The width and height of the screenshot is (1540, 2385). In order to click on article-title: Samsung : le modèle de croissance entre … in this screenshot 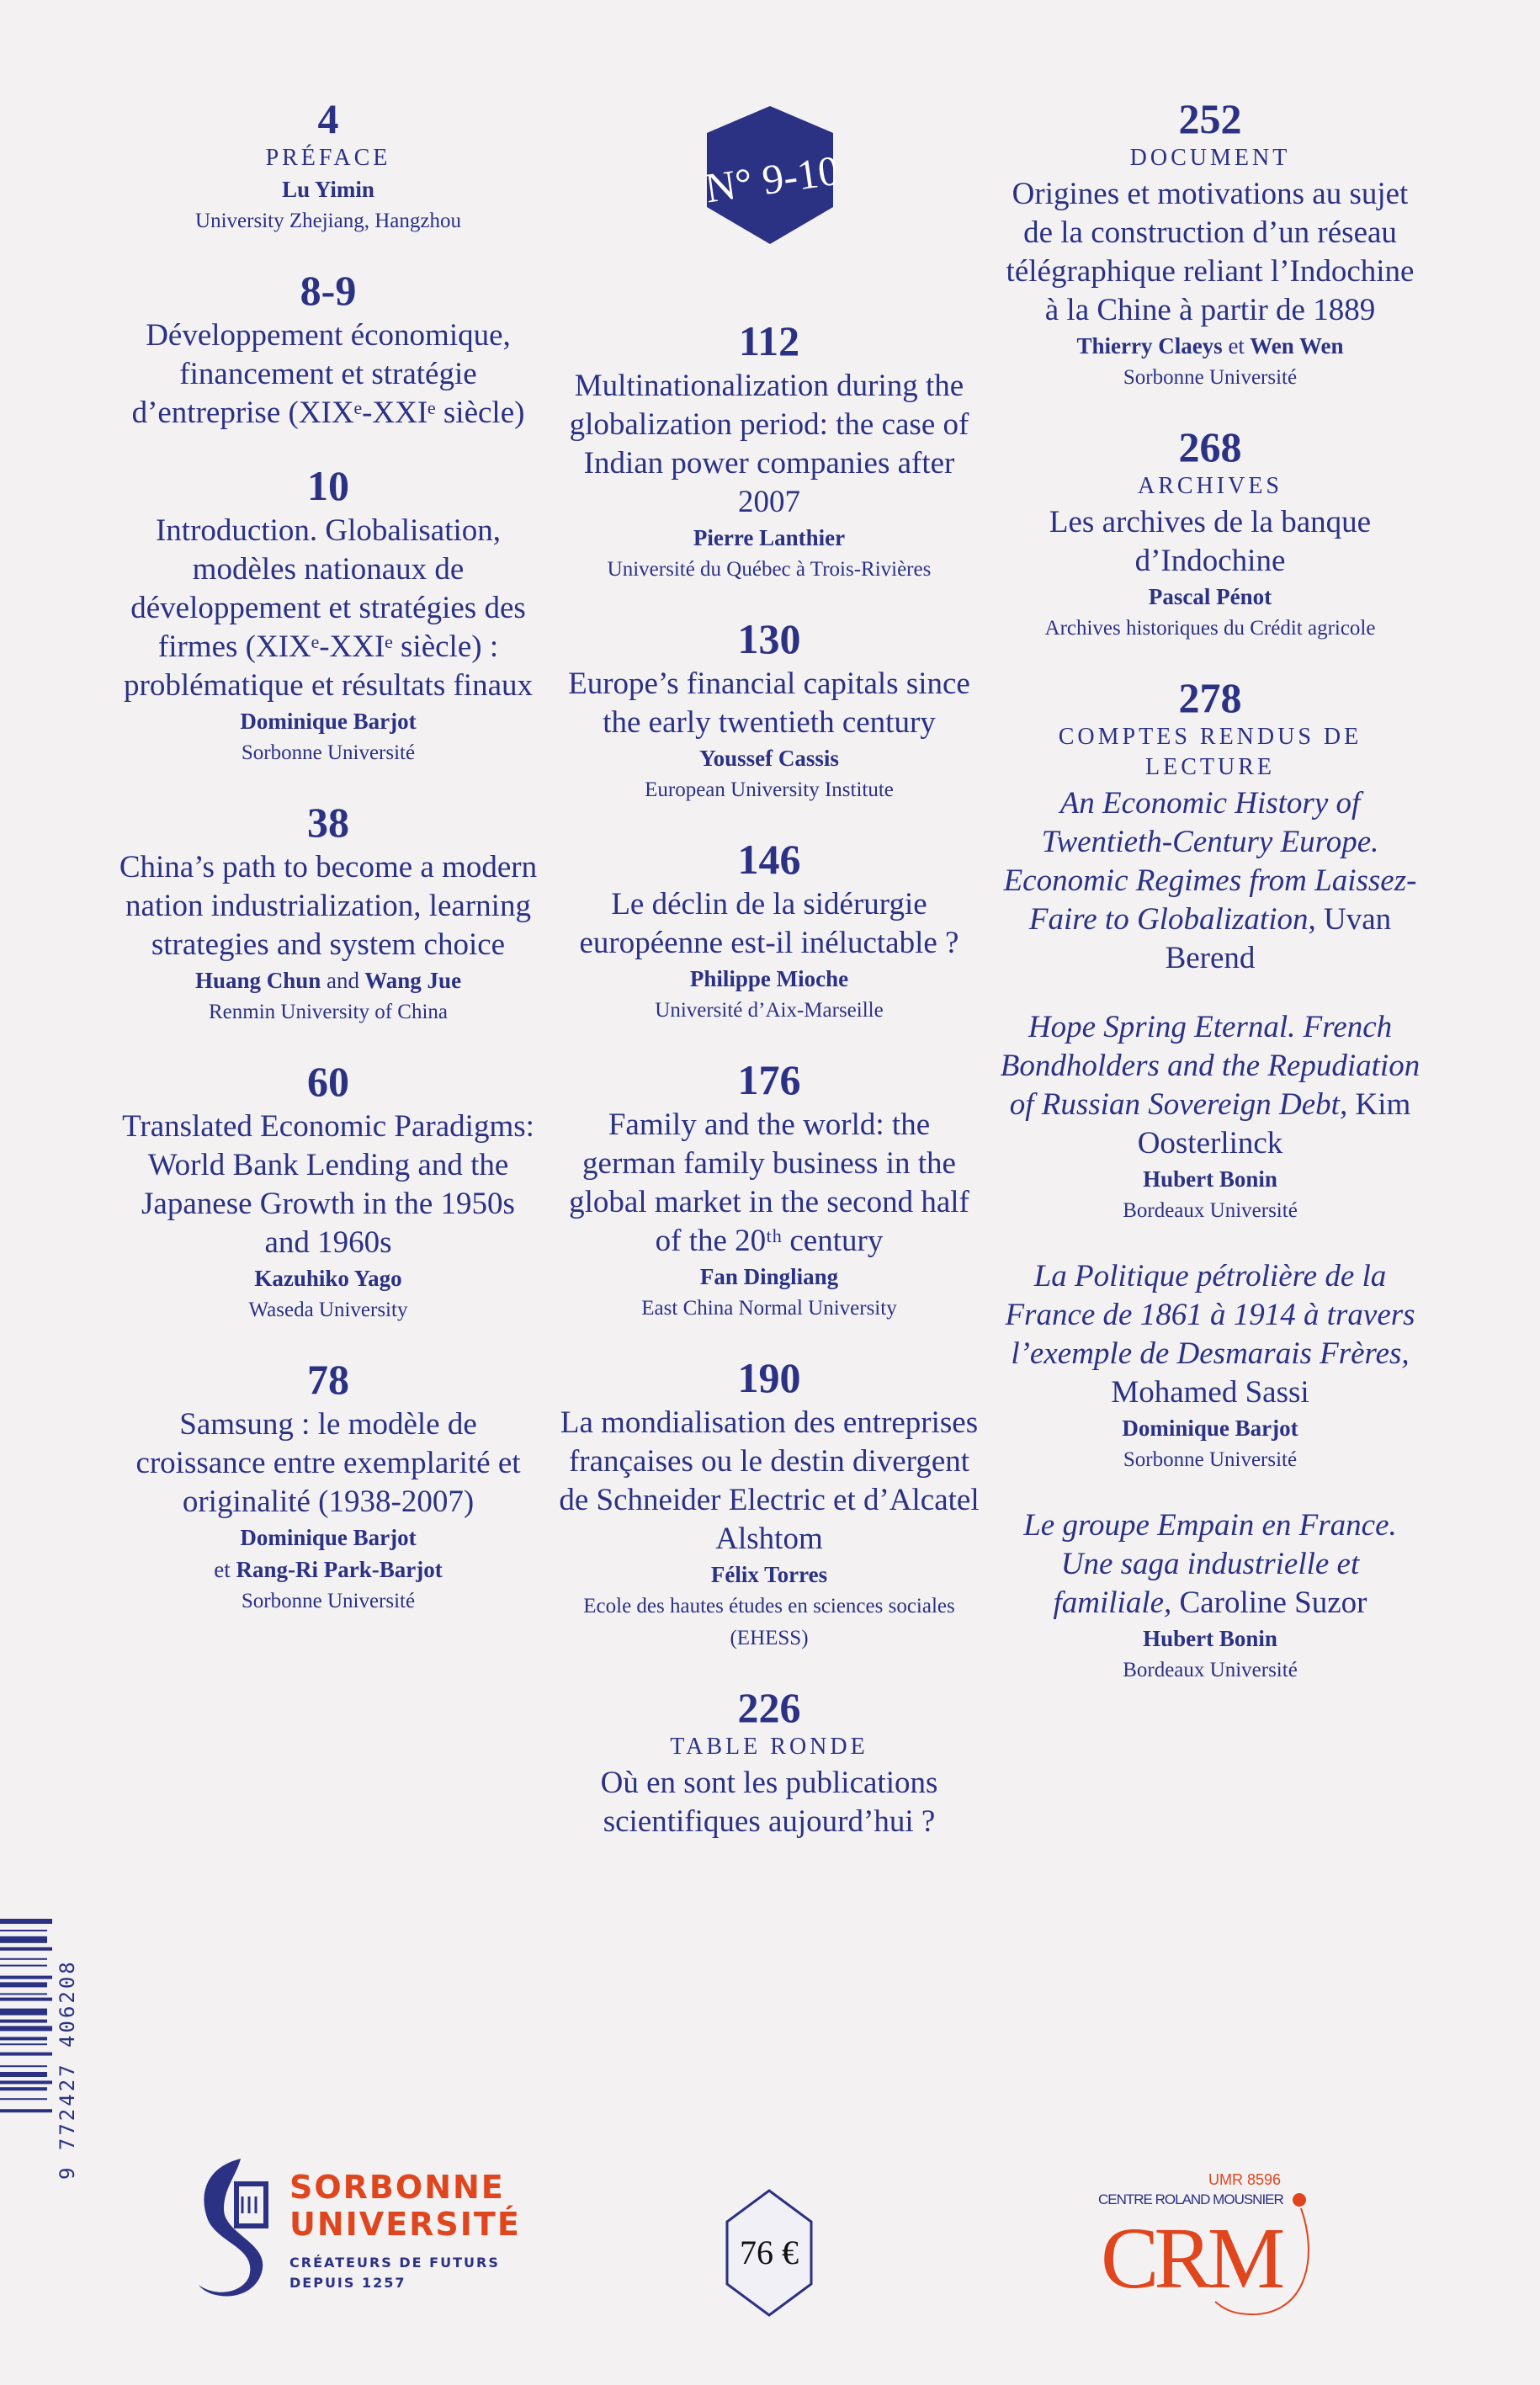, I will do `click(328, 1463)`.